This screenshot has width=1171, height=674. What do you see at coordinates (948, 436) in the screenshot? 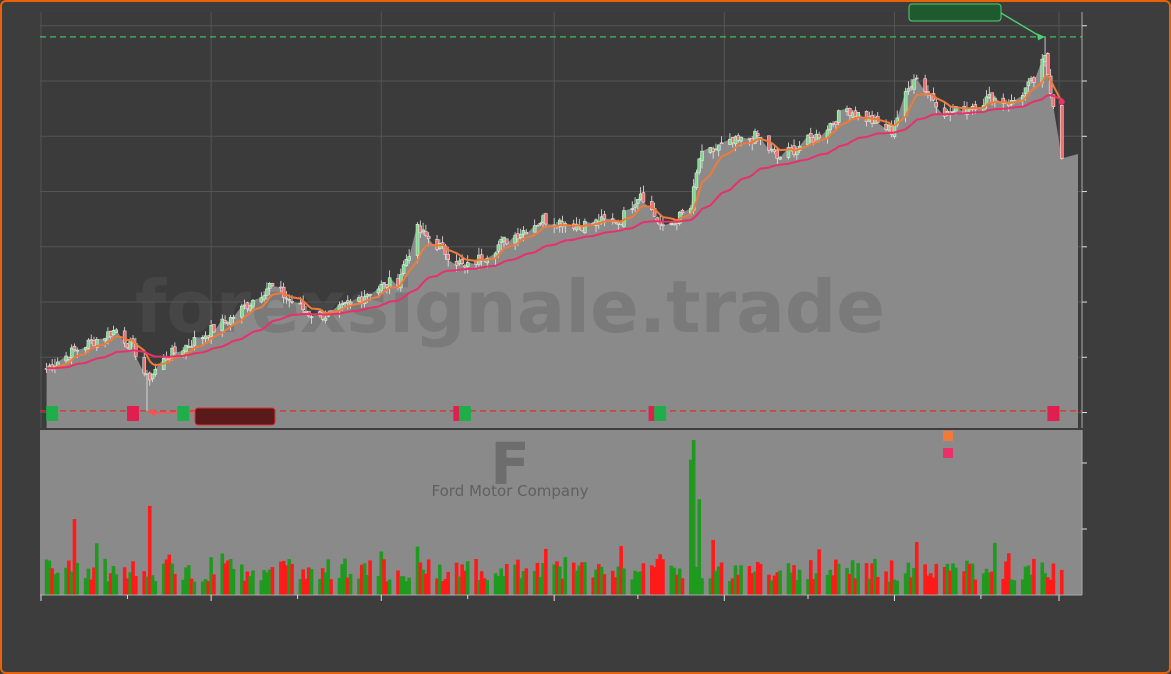
I see `legend-swatch` at bounding box center [948, 436].